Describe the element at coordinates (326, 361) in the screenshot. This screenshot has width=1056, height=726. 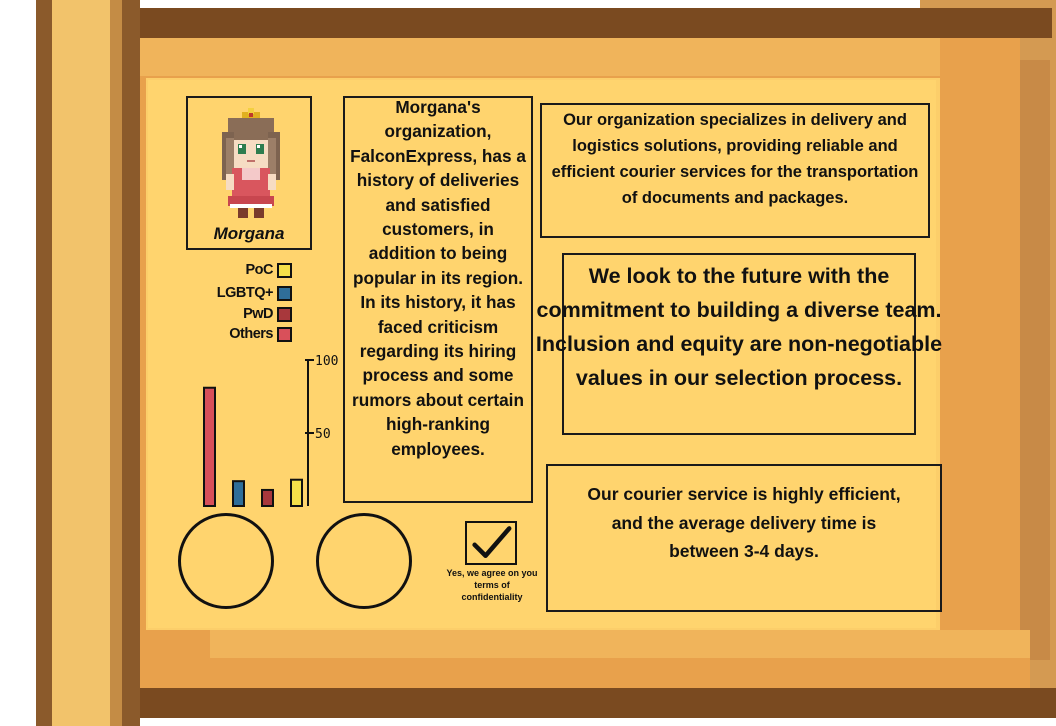
I see `y-tick-label: 100` at that location.